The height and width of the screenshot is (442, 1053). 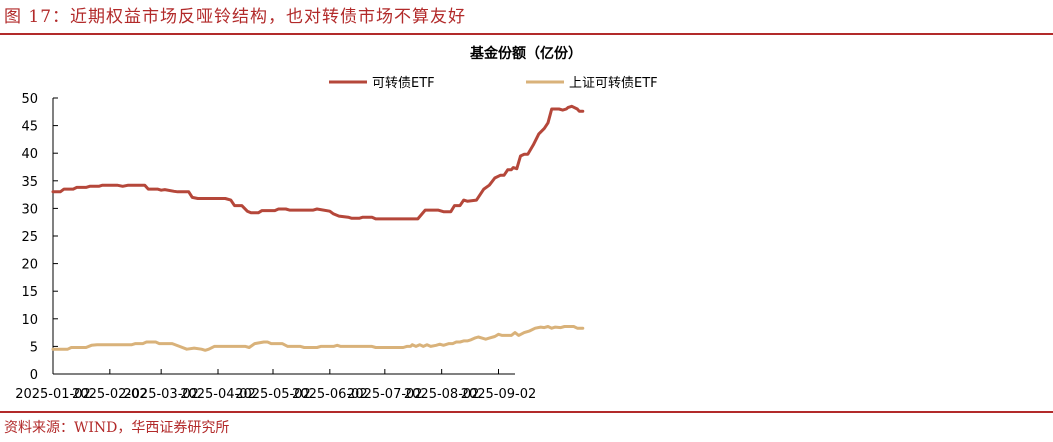 I want to click on x-tick-label: 2025-01-02, so click(x=53, y=394).